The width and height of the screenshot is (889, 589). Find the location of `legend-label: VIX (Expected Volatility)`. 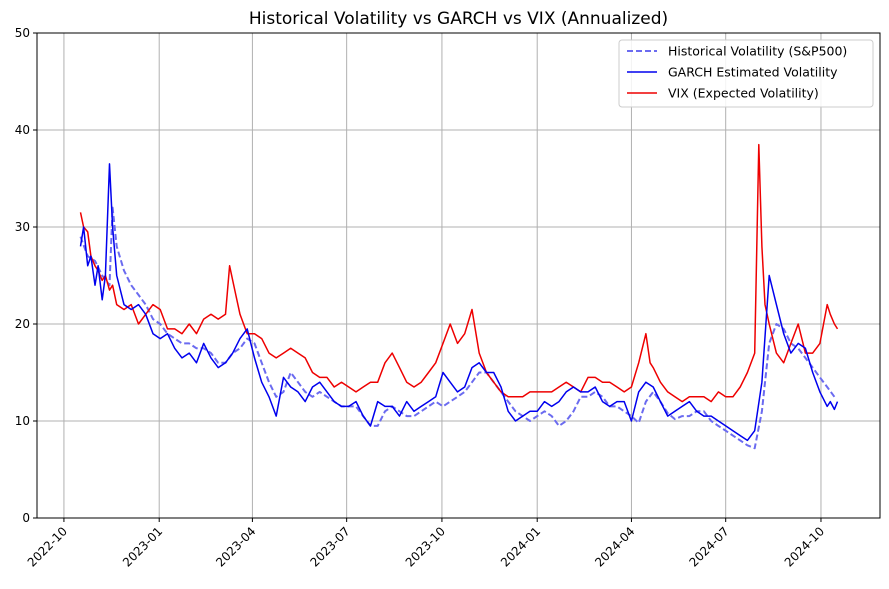

legend-label: VIX (Expected Volatility) is located at coordinates (743, 93).